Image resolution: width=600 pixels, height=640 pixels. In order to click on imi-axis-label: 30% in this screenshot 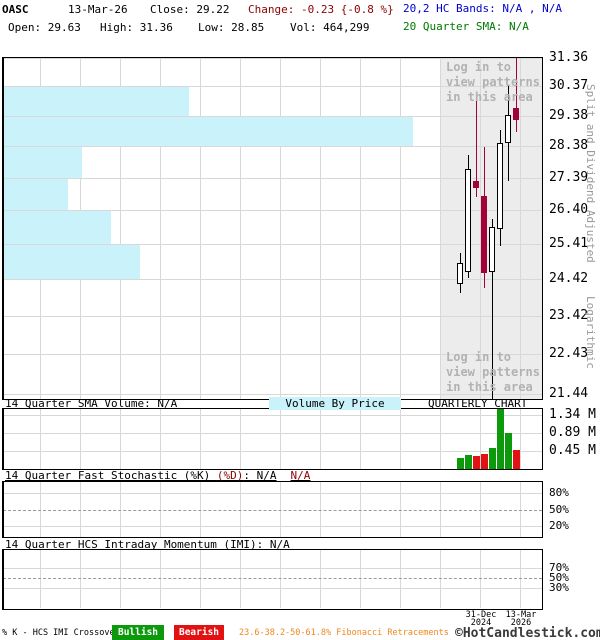, I will do `click(559, 587)`.